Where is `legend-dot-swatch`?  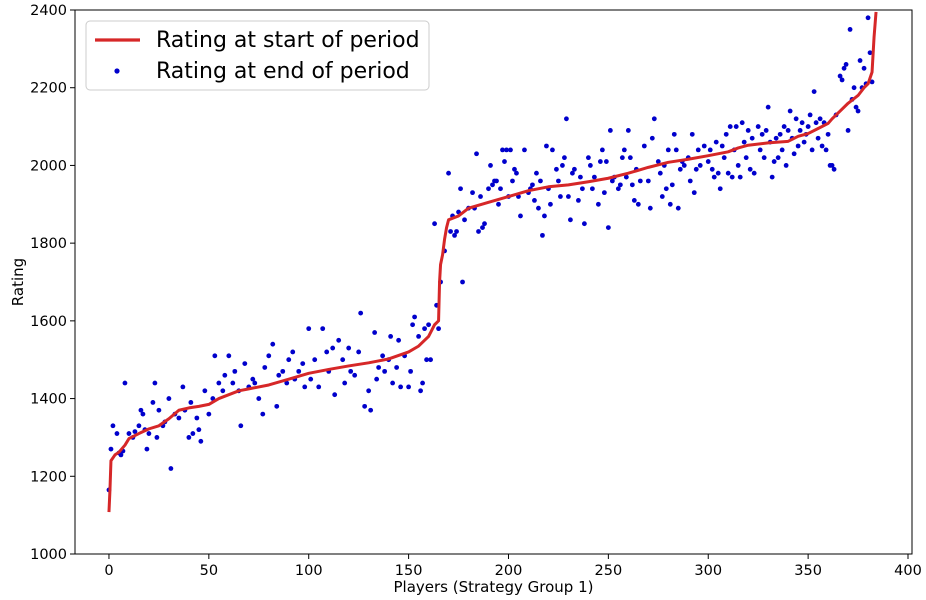 legend-dot-swatch is located at coordinates (117, 71).